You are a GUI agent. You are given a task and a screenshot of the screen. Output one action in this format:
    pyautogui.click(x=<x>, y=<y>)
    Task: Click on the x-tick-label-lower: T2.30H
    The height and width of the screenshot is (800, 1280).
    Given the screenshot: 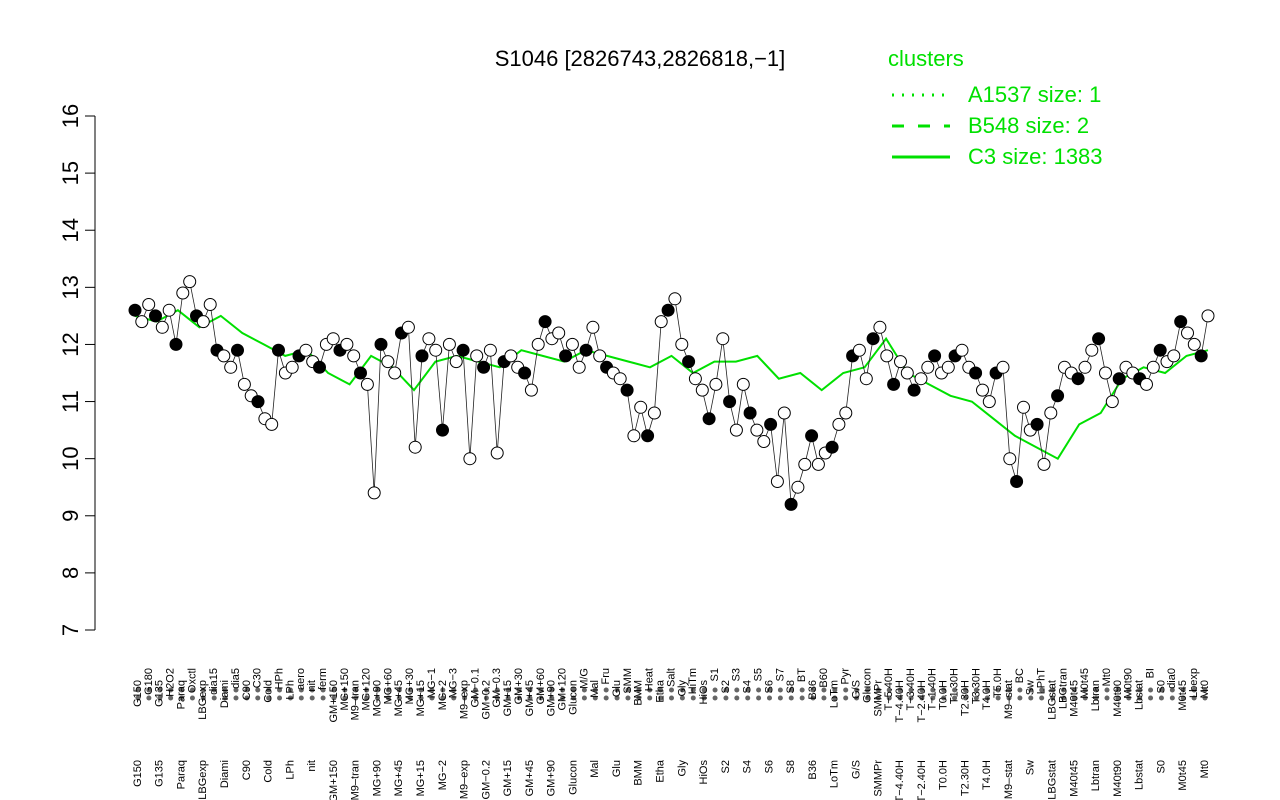 What is the action you would take?
    pyautogui.click(x=965, y=778)
    